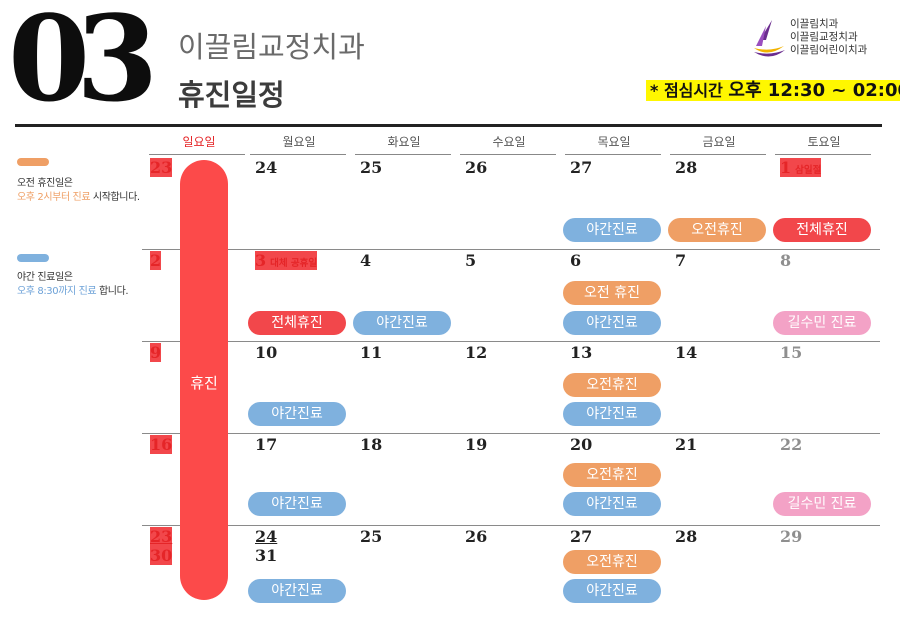 The height and width of the screenshot is (623, 900). What do you see at coordinates (773, 90) in the screenshot?
I see `lunch-hours: * 점심시간 오후 12:30 ~ 02:00` at bounding box center [773, 90].